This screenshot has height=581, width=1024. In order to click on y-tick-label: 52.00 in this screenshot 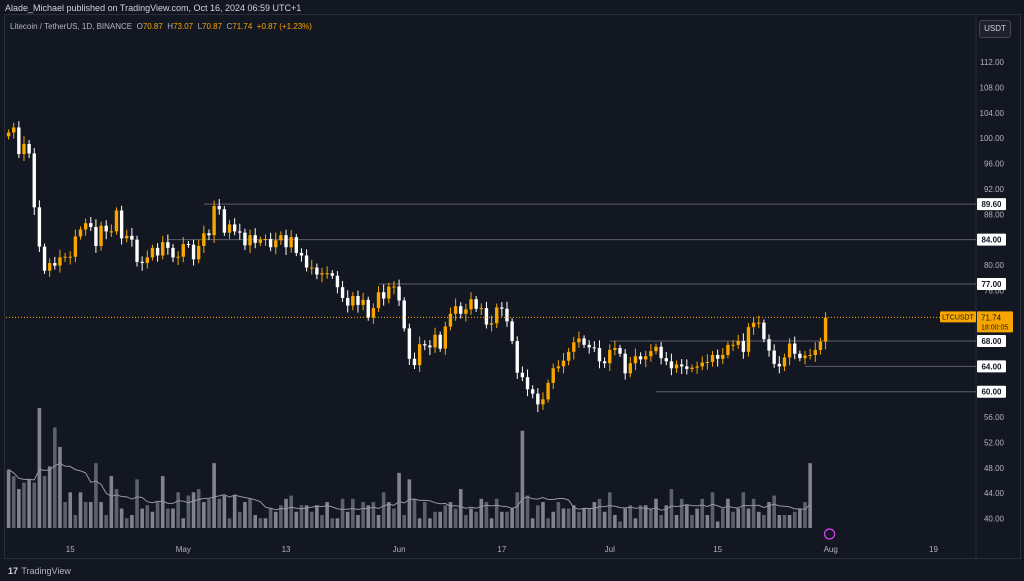, I will do `click(994, 442)`.